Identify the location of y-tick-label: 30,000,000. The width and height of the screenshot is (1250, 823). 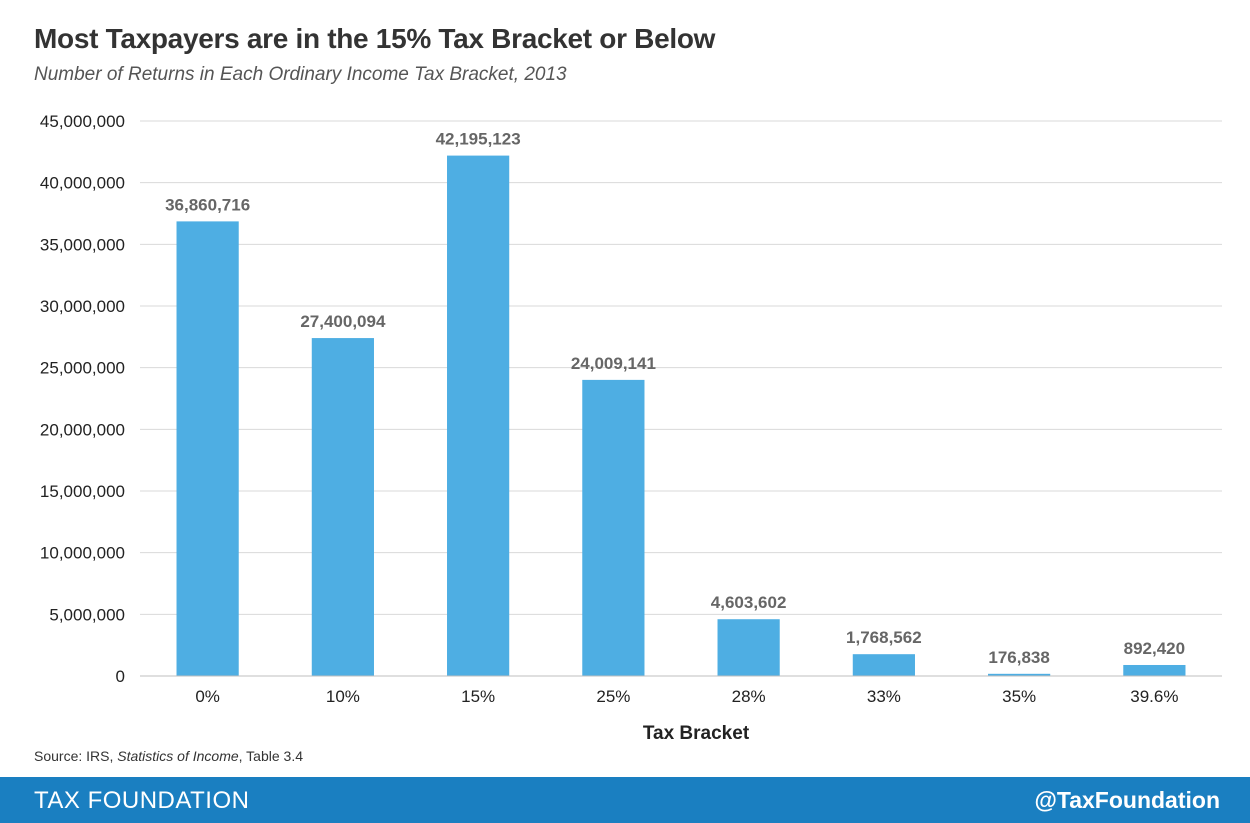
(82, 306).